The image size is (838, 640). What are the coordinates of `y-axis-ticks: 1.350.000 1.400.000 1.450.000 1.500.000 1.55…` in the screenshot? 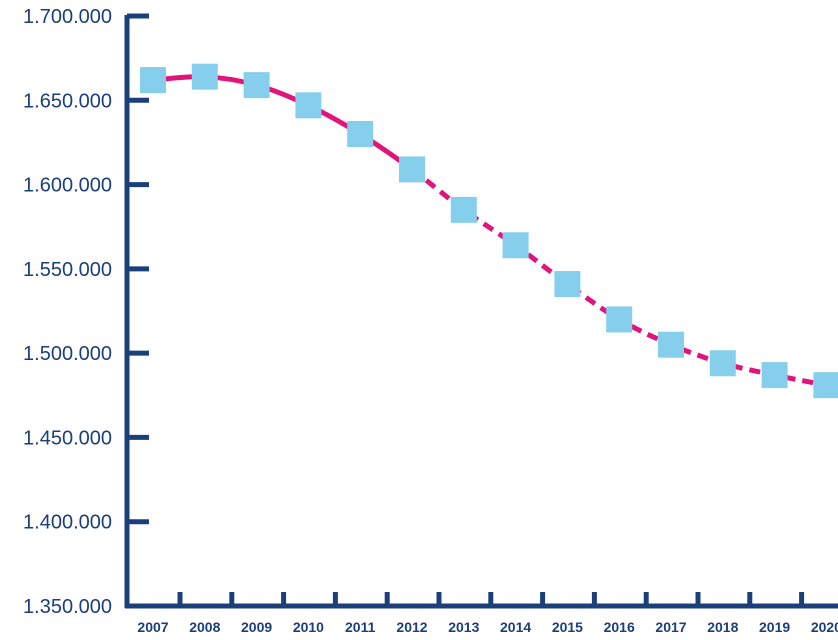 It's located at (86, 312).